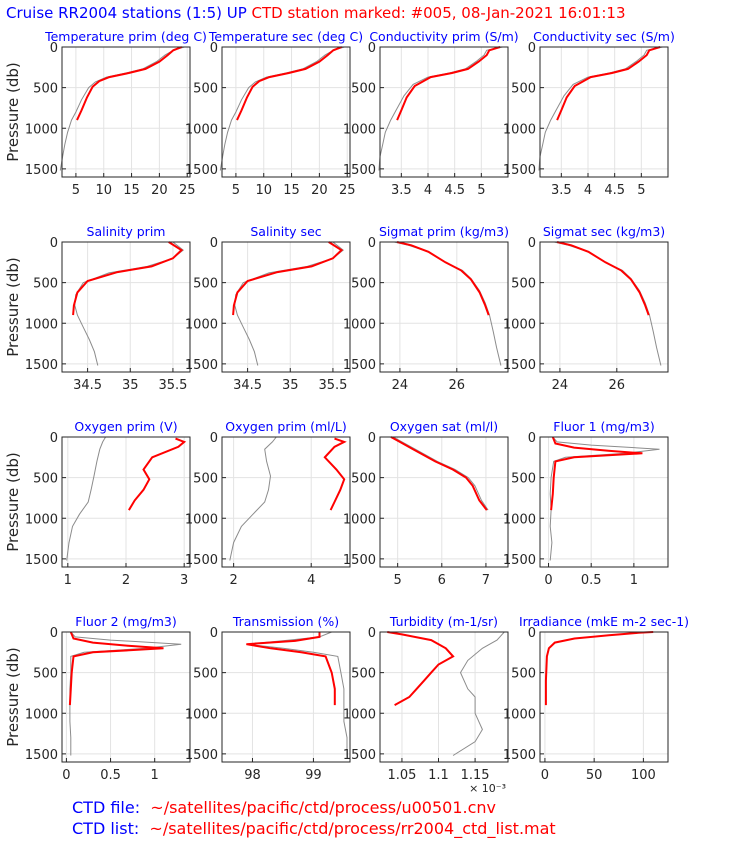 Image resolution: width=743 pixels, height=855 pixels. Describe the element at coordinates (106, 828) in the screenshot. I see `ctd-list-label: CTD list:` at that location.